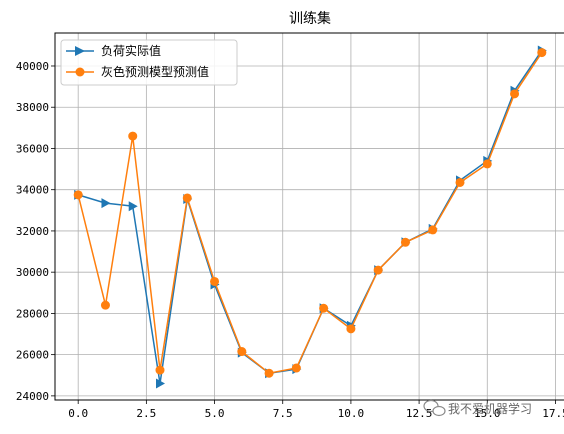  I want to click on legend-marker-predicted, so click(80, 72).